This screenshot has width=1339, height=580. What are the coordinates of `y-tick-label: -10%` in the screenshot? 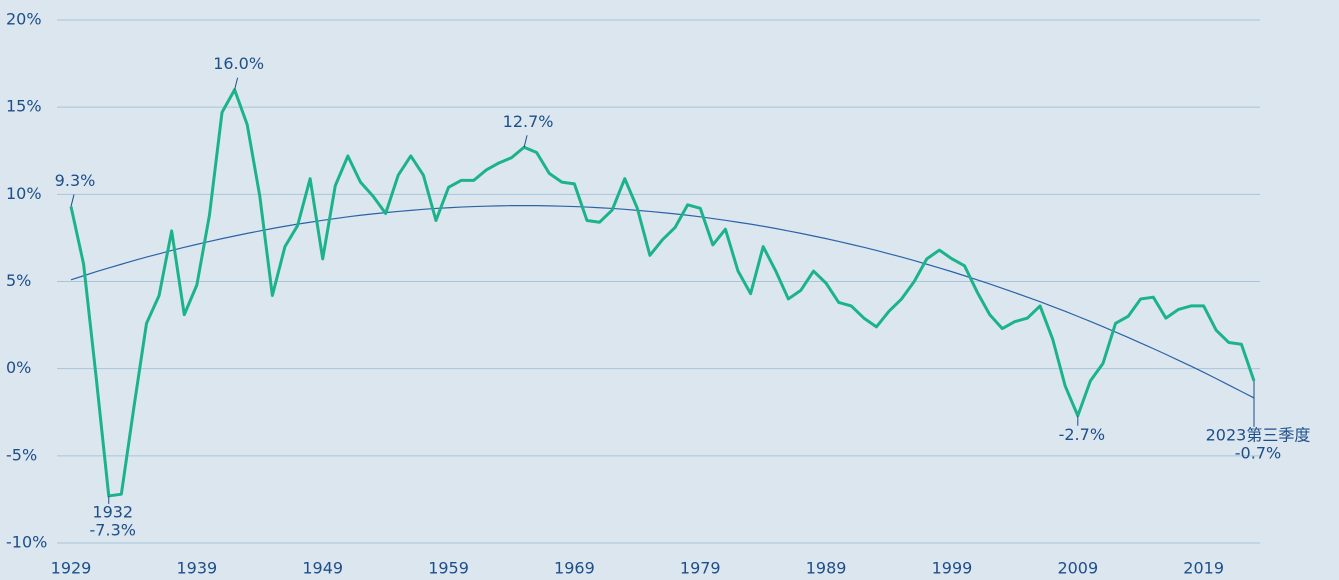 It's located at (26, 542).